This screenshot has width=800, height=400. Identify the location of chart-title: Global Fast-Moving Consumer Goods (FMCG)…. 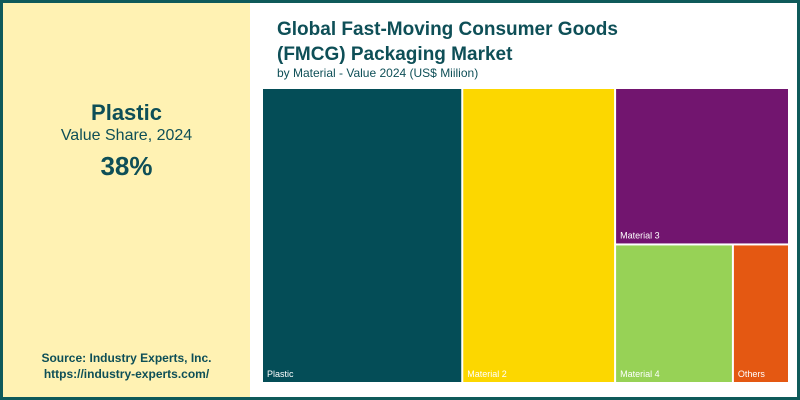
(527, 42).